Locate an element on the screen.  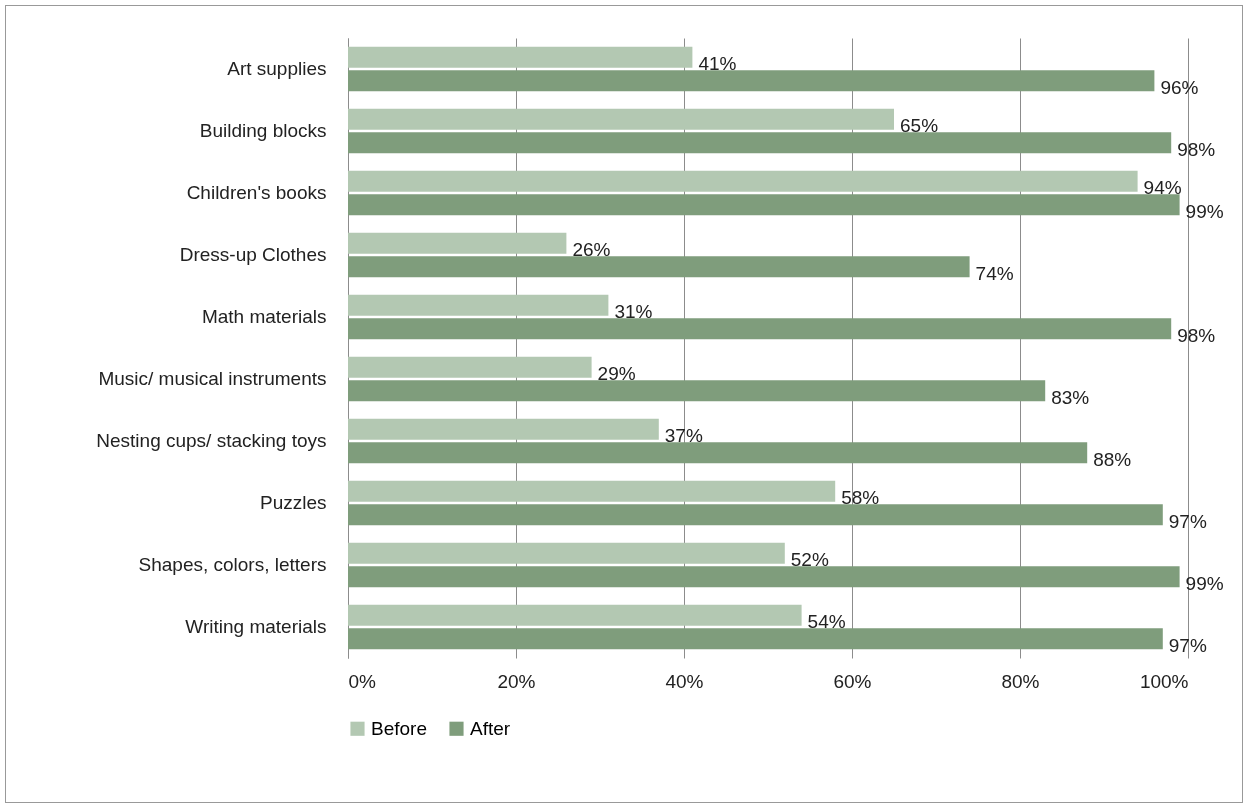
data-label: 74% is located at coordinates (994, 273).